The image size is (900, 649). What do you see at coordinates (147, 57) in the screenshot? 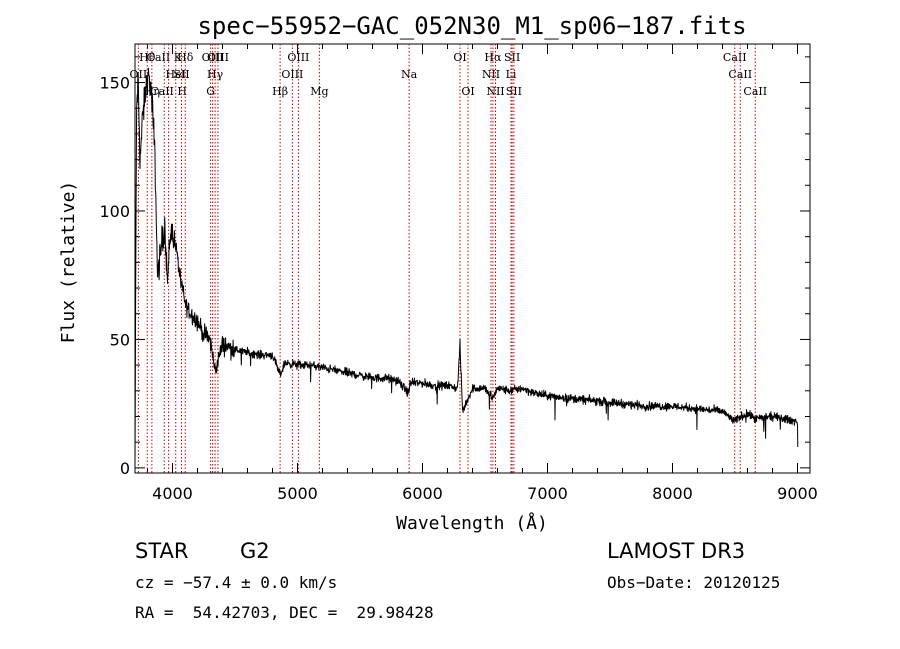
I see `reference-line-label: Hθ` at bounding box center [147, 57].